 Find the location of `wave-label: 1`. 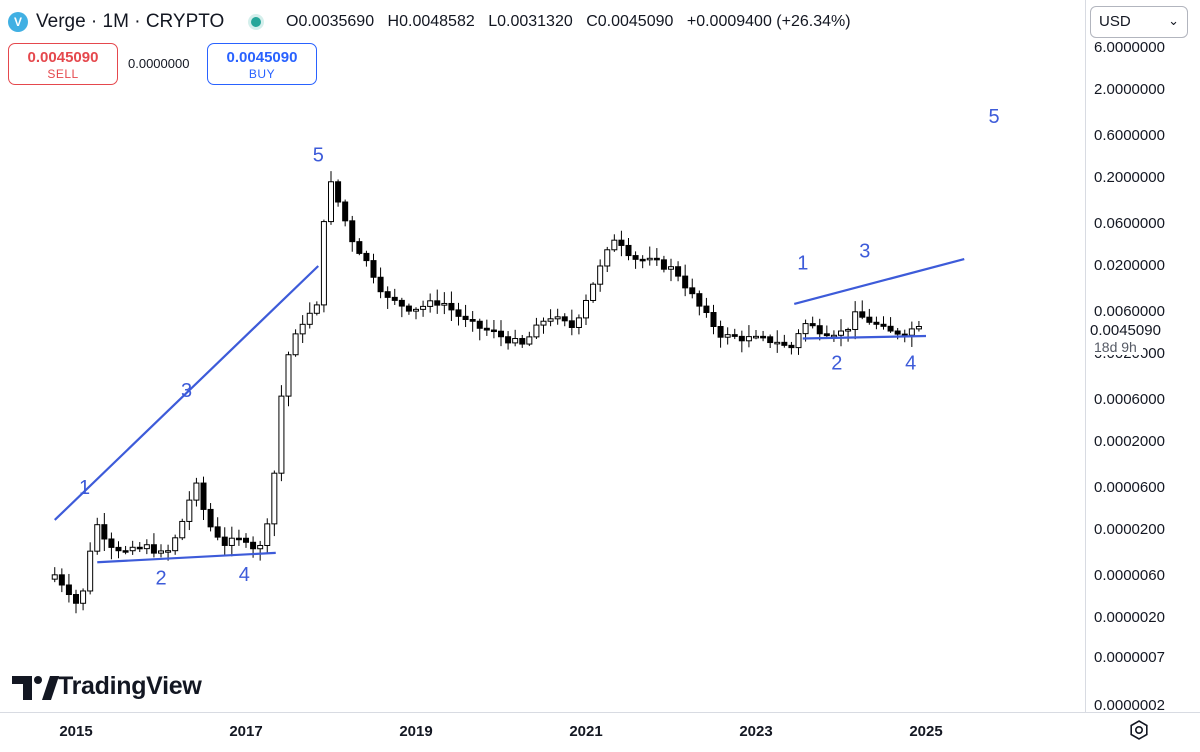

wave-label: 1 is located at coordinates (84, 488).